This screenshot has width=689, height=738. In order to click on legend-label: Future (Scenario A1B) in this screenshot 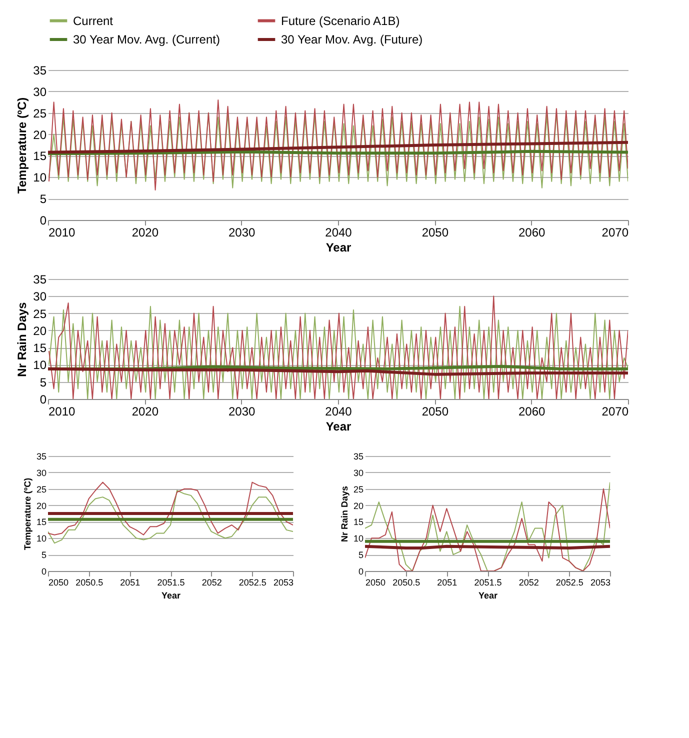, I will do `click(340, 21)`.